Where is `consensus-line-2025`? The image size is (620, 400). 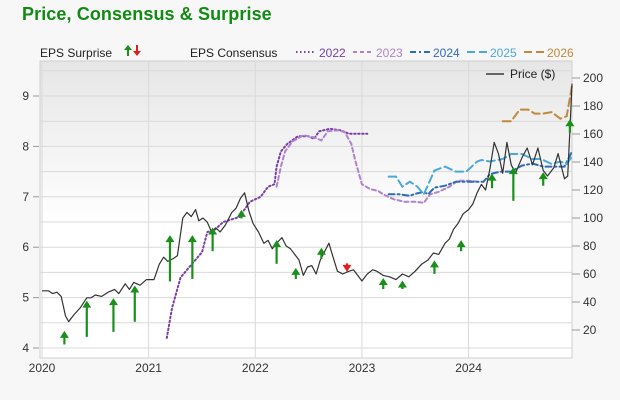
consensus-line-2025 is located at coordinates (480, 175).